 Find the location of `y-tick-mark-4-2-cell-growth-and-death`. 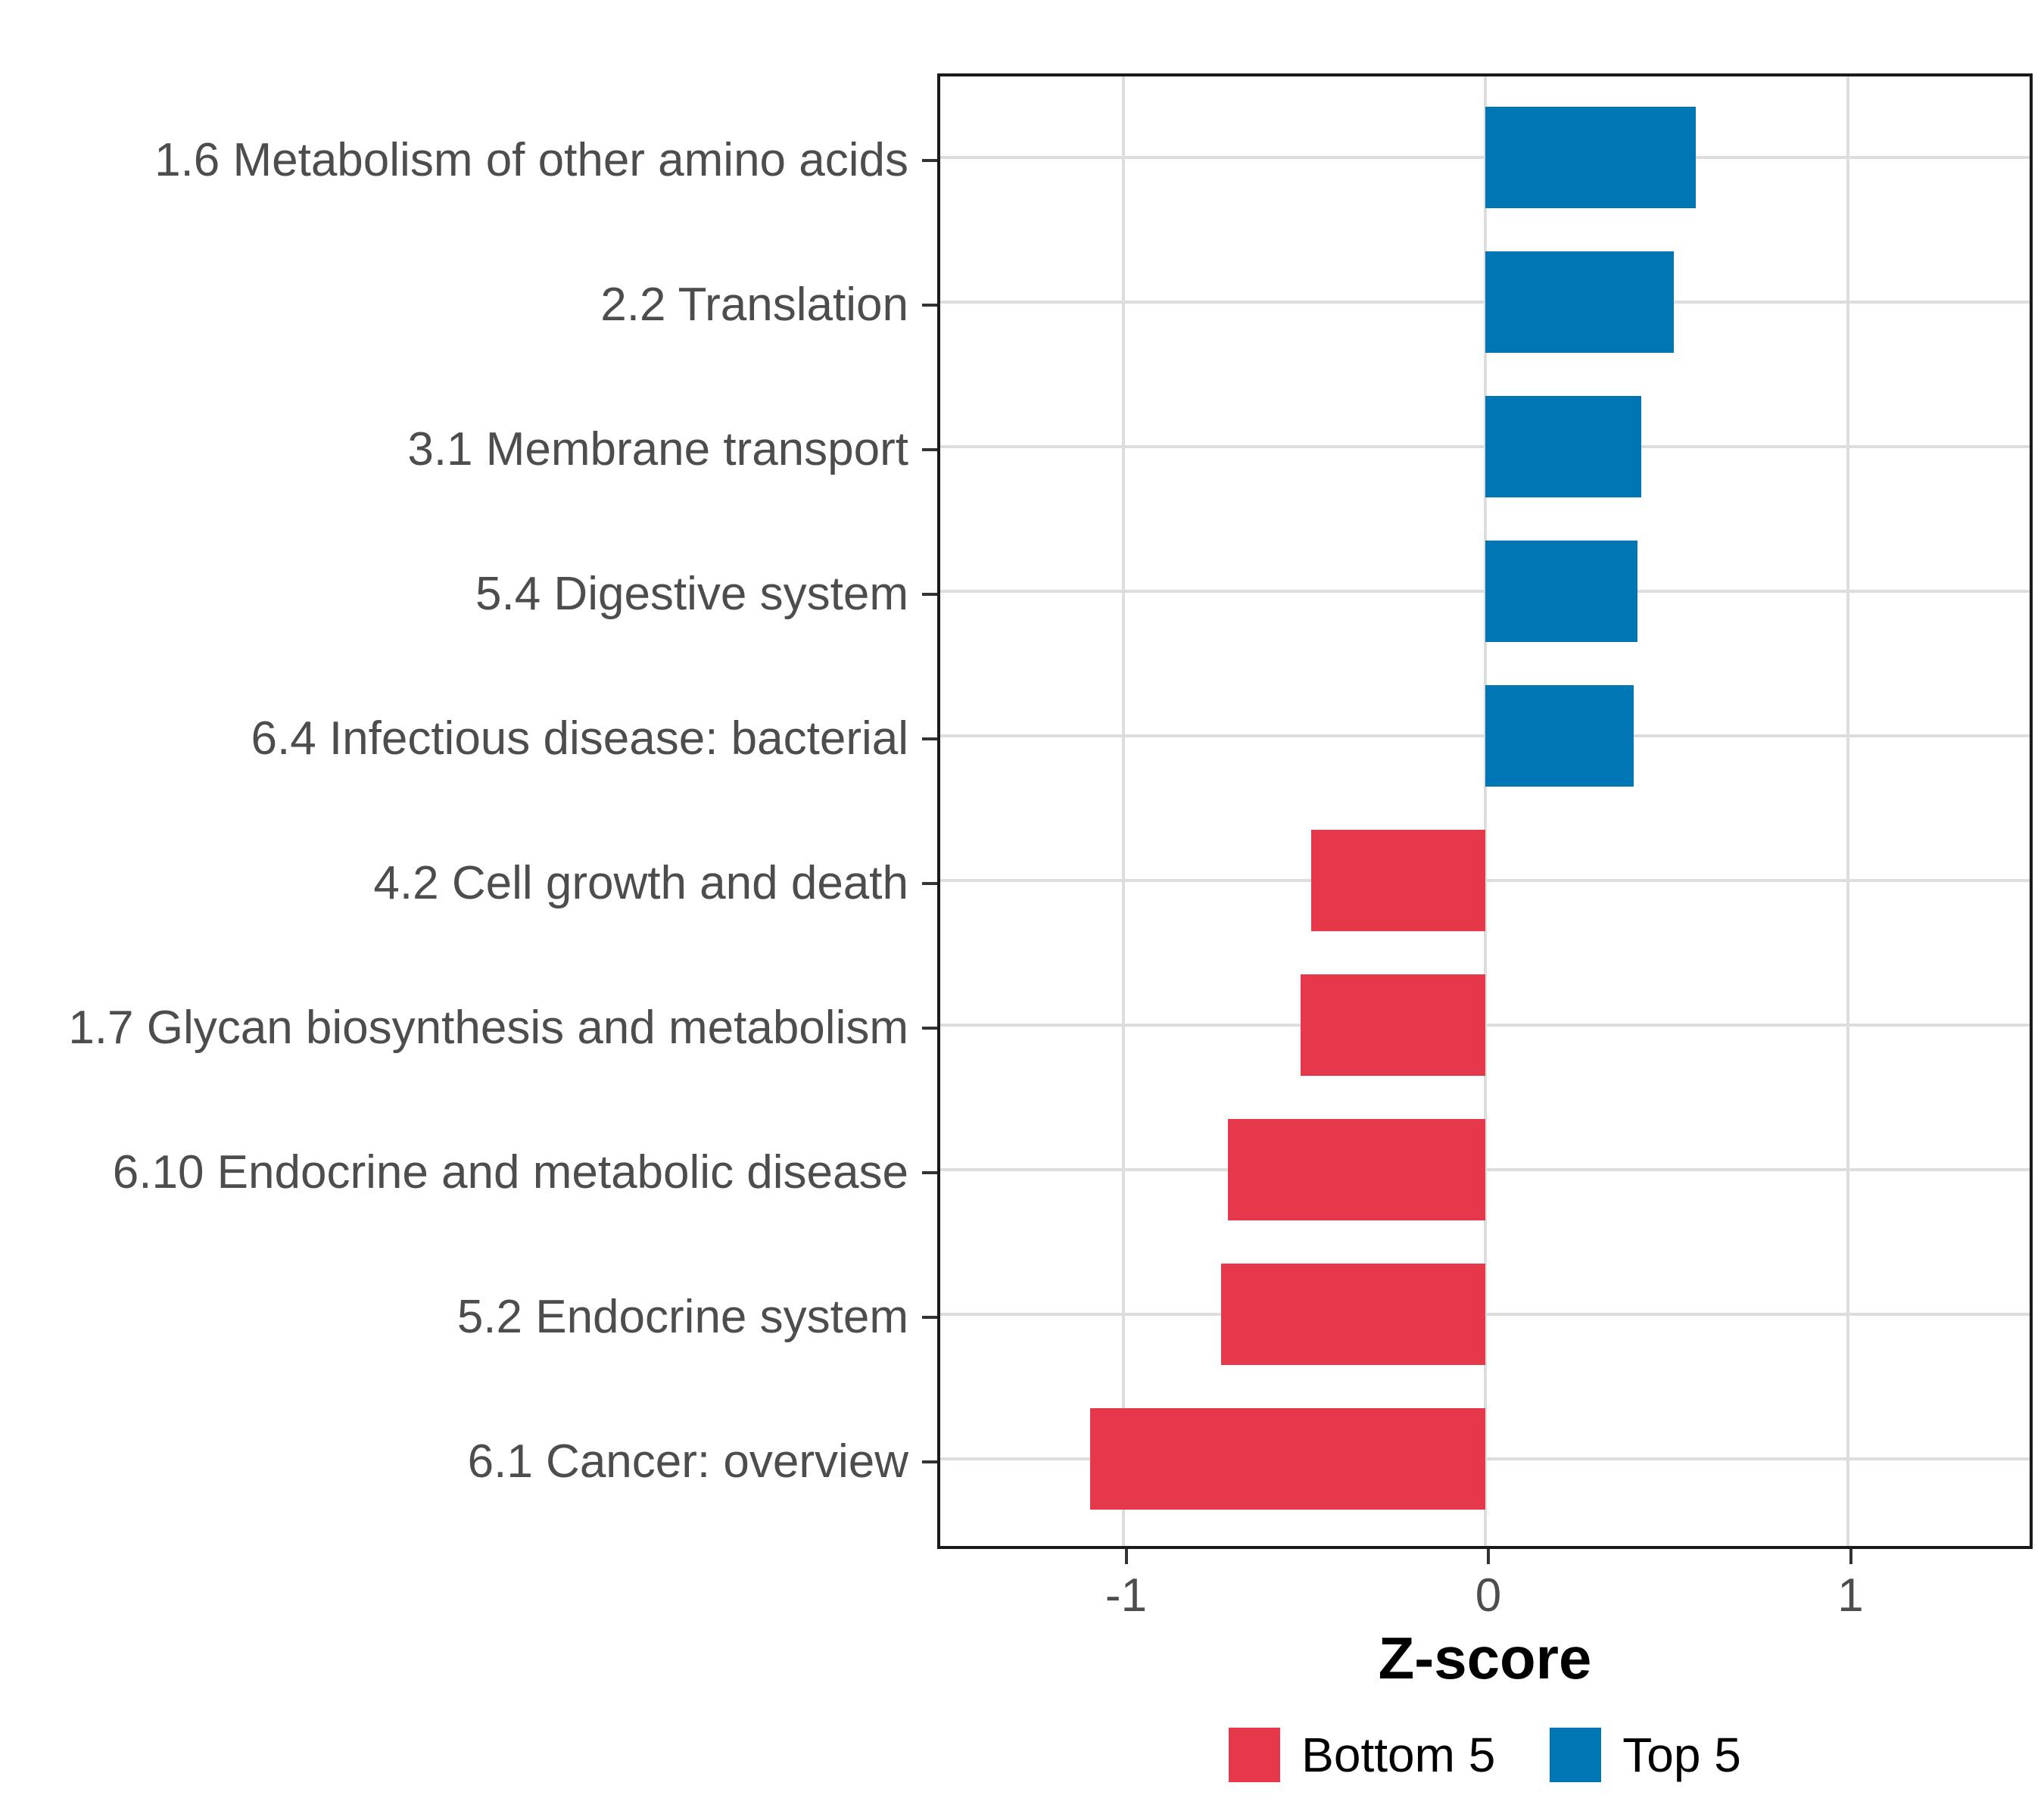

y-tick-mark-4-2-cell-growth-and-death is located at coordinates (929, 884).